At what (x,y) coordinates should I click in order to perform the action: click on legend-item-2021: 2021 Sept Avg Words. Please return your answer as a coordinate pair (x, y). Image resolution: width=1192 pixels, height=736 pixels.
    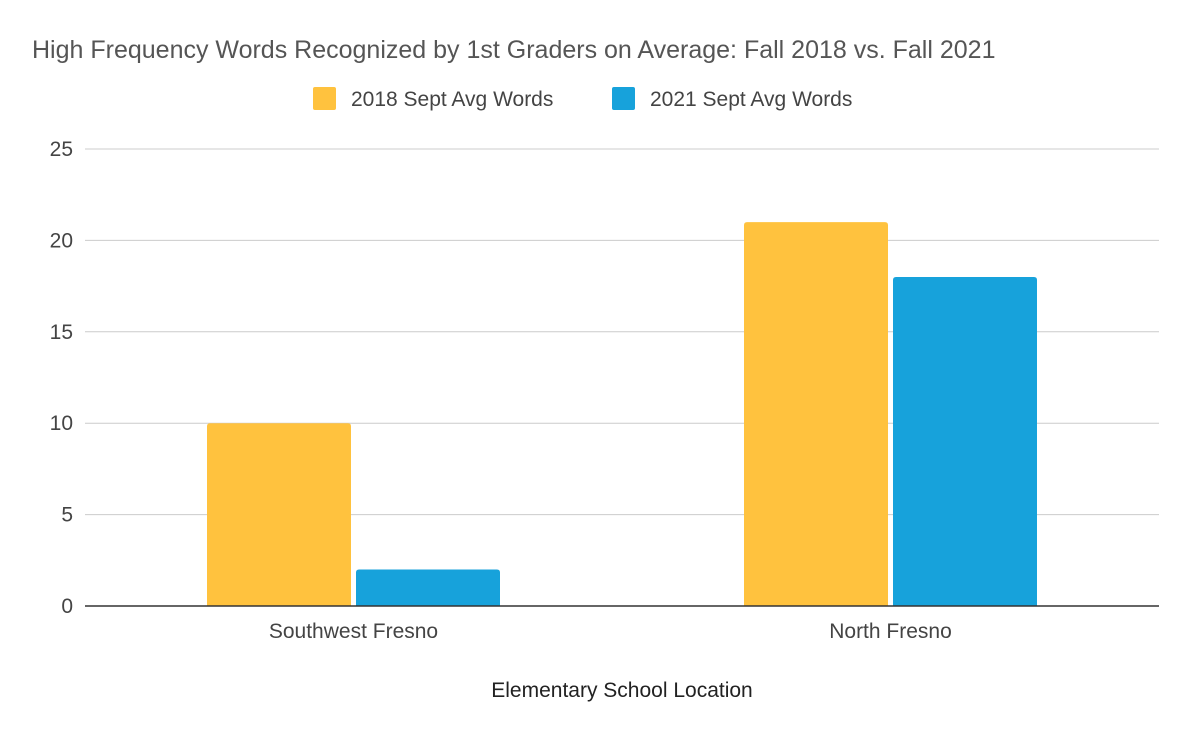
    Looking at the image, I should click on (732, 99).